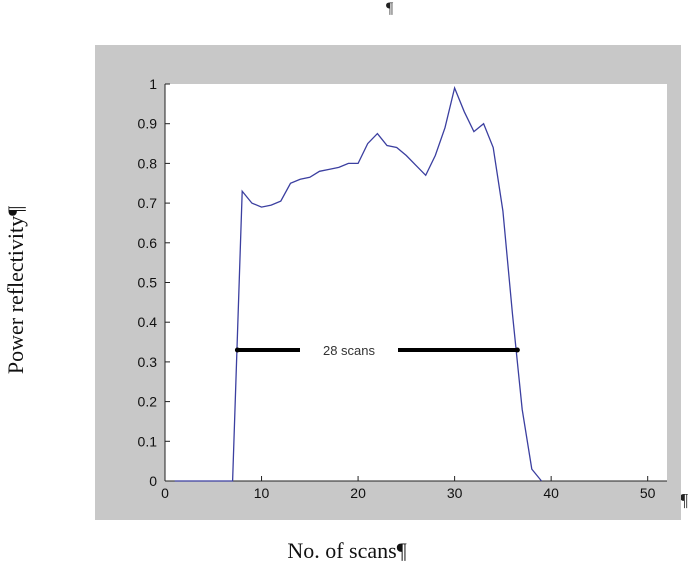 This screenshot has height=571, width=694. Describe the element at coordinates (153, 481) in the screenshot. I see `y-tick-label: 0` at that location.